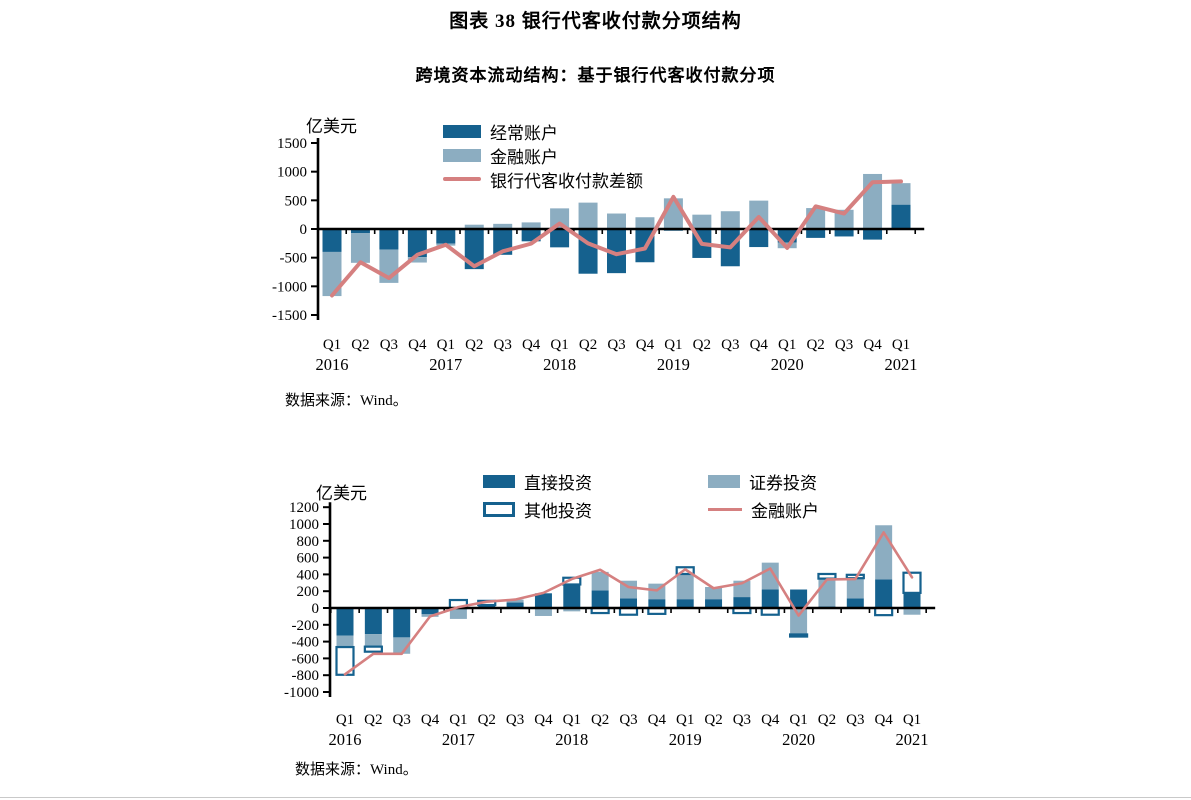  I want to click on securities-investment-swatch-icon, so click(724, 481).